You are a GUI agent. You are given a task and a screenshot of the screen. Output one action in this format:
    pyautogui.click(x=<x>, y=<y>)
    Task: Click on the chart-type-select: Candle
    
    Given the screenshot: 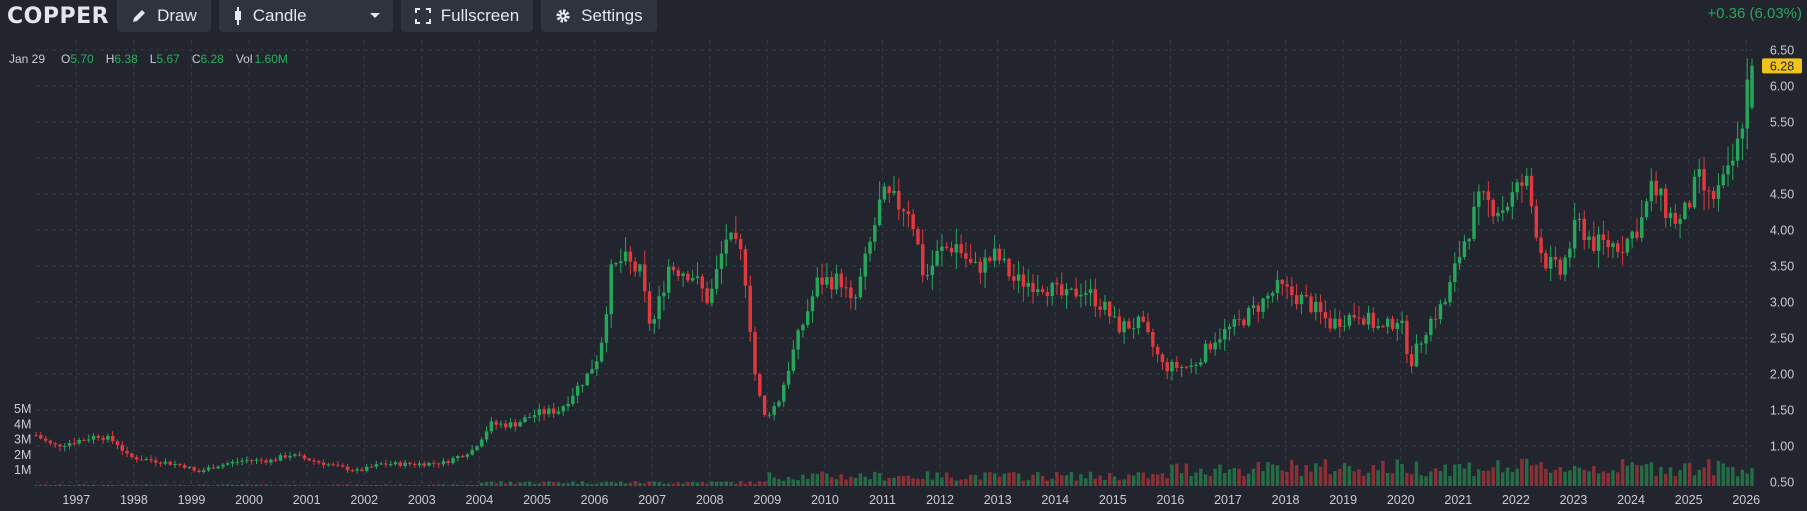 What is the action you would take?
    pyautogui.click(x=305, y=16)
    